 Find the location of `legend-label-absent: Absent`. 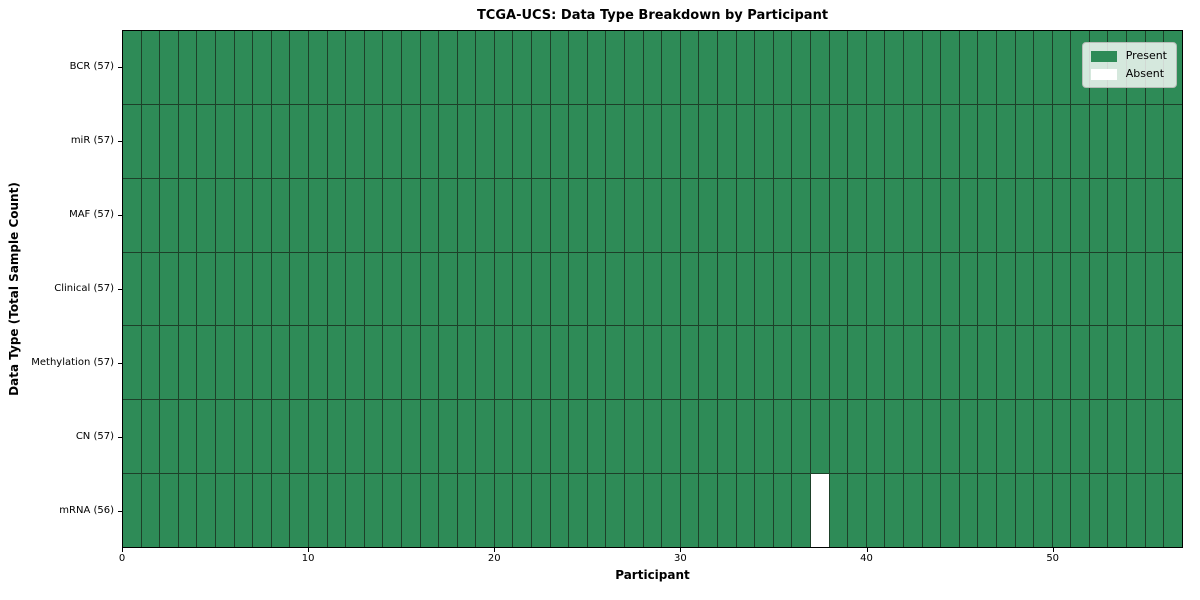

legend-label-absent: Absent is located at coordinates (1145, 73).